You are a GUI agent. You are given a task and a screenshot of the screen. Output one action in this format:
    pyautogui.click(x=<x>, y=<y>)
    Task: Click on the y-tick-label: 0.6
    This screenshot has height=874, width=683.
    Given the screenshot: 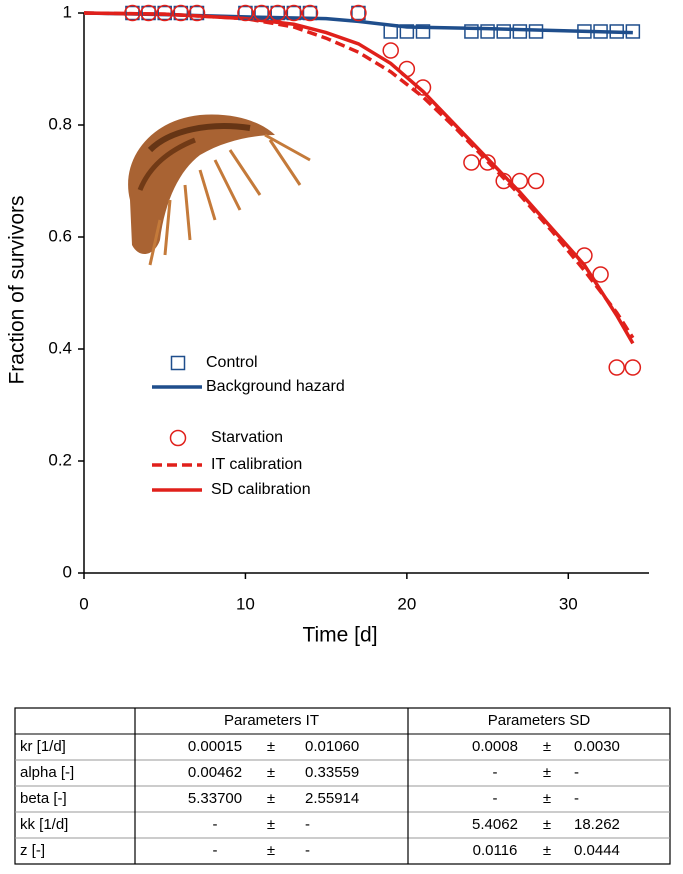 What is the action you would take?
    pyautogui.click(x=60, y=235)
    